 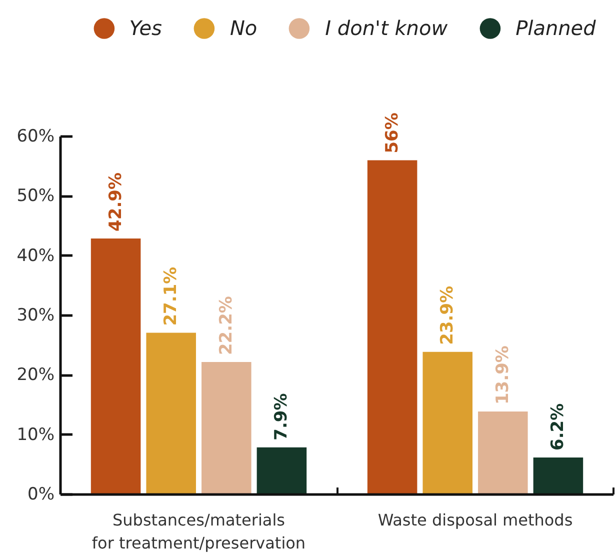 What do you see at coordinates (386, 28) in the screenshot?
I see `legend-label: I don't know` at bounding box center [386, 28].